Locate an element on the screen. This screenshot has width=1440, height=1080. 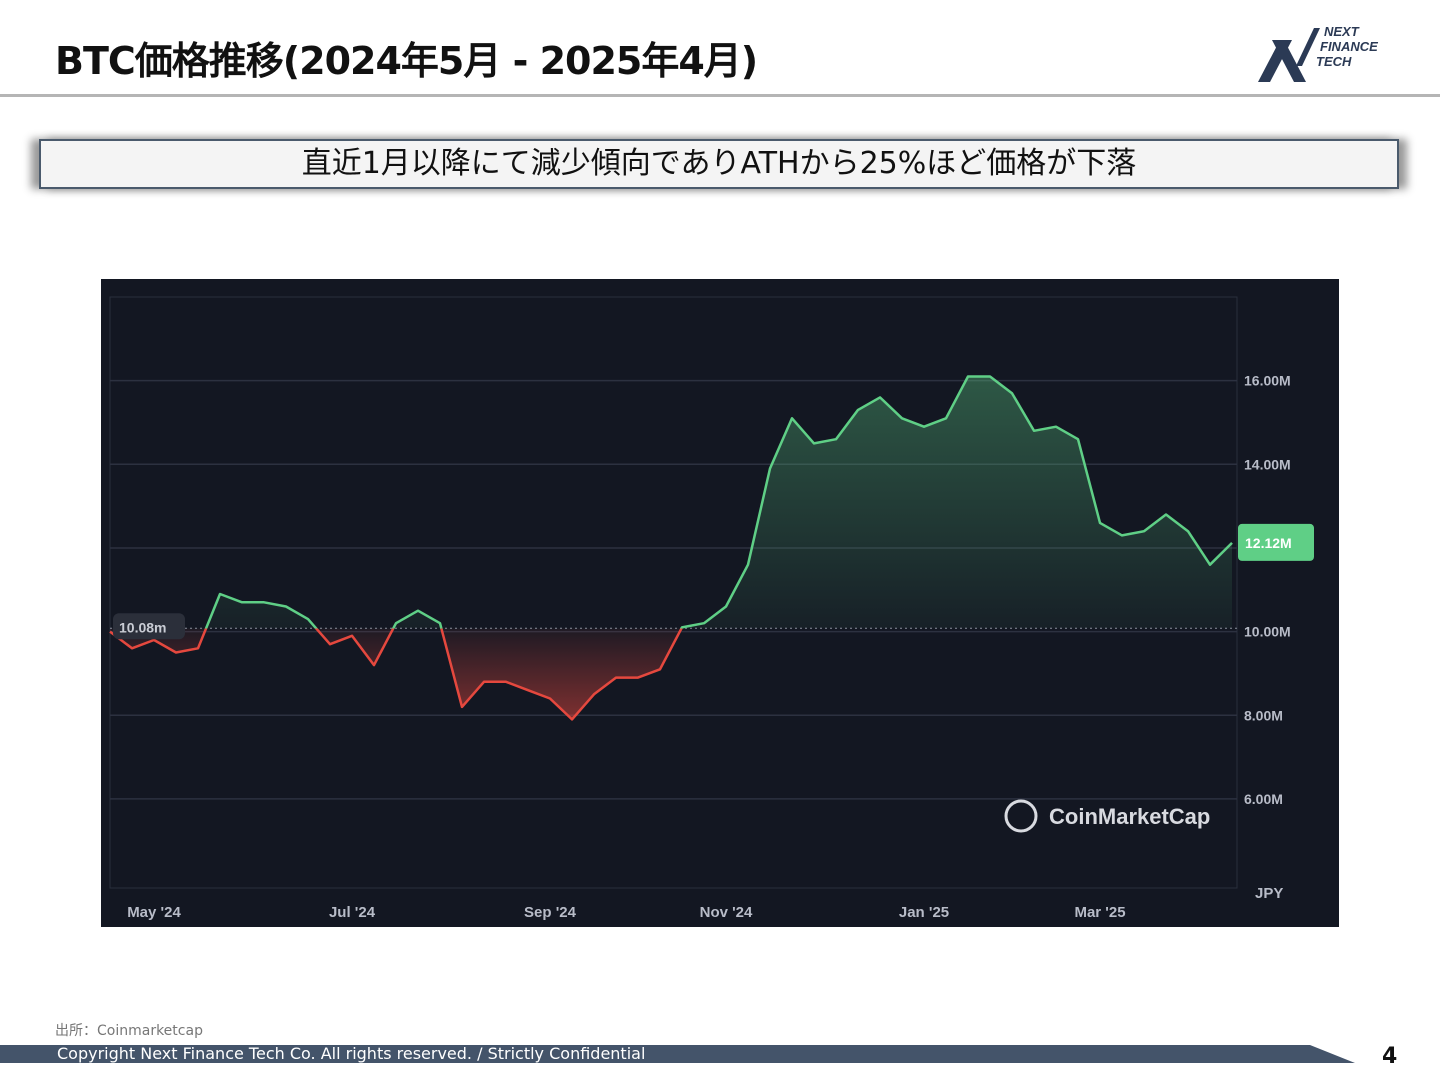
page-number: 4 is located at coordinates (1390, 1056).